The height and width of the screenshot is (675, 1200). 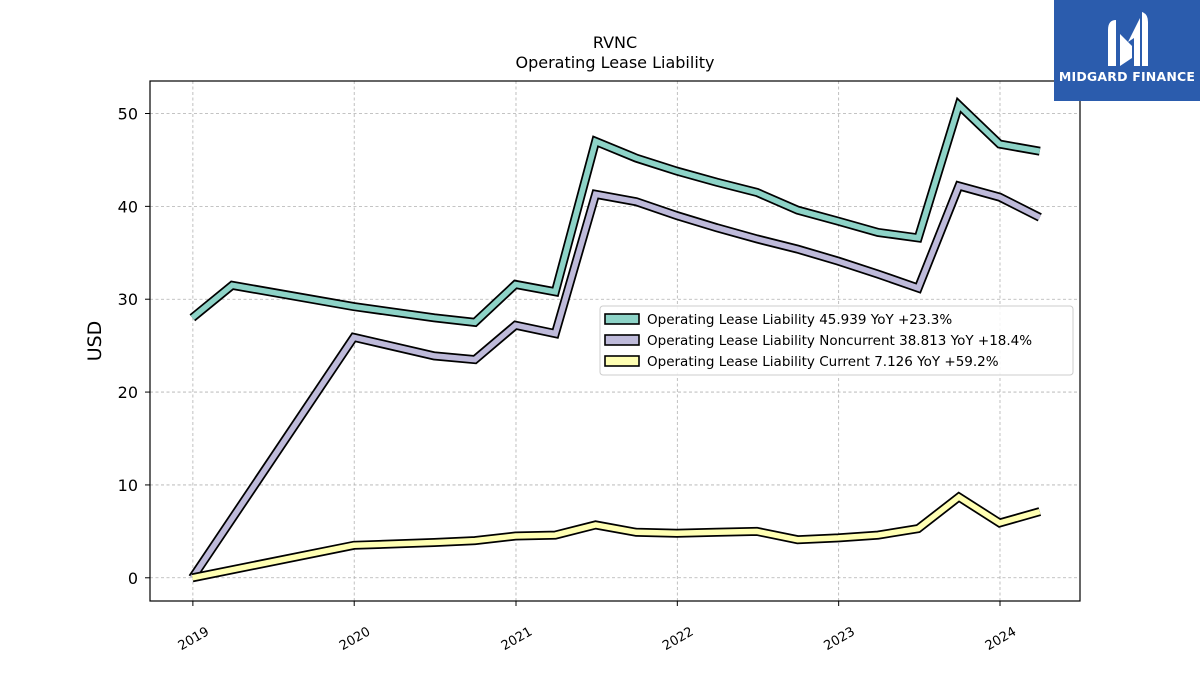 I want to click on y-tick-label: 40, so click(x=128, y=206).